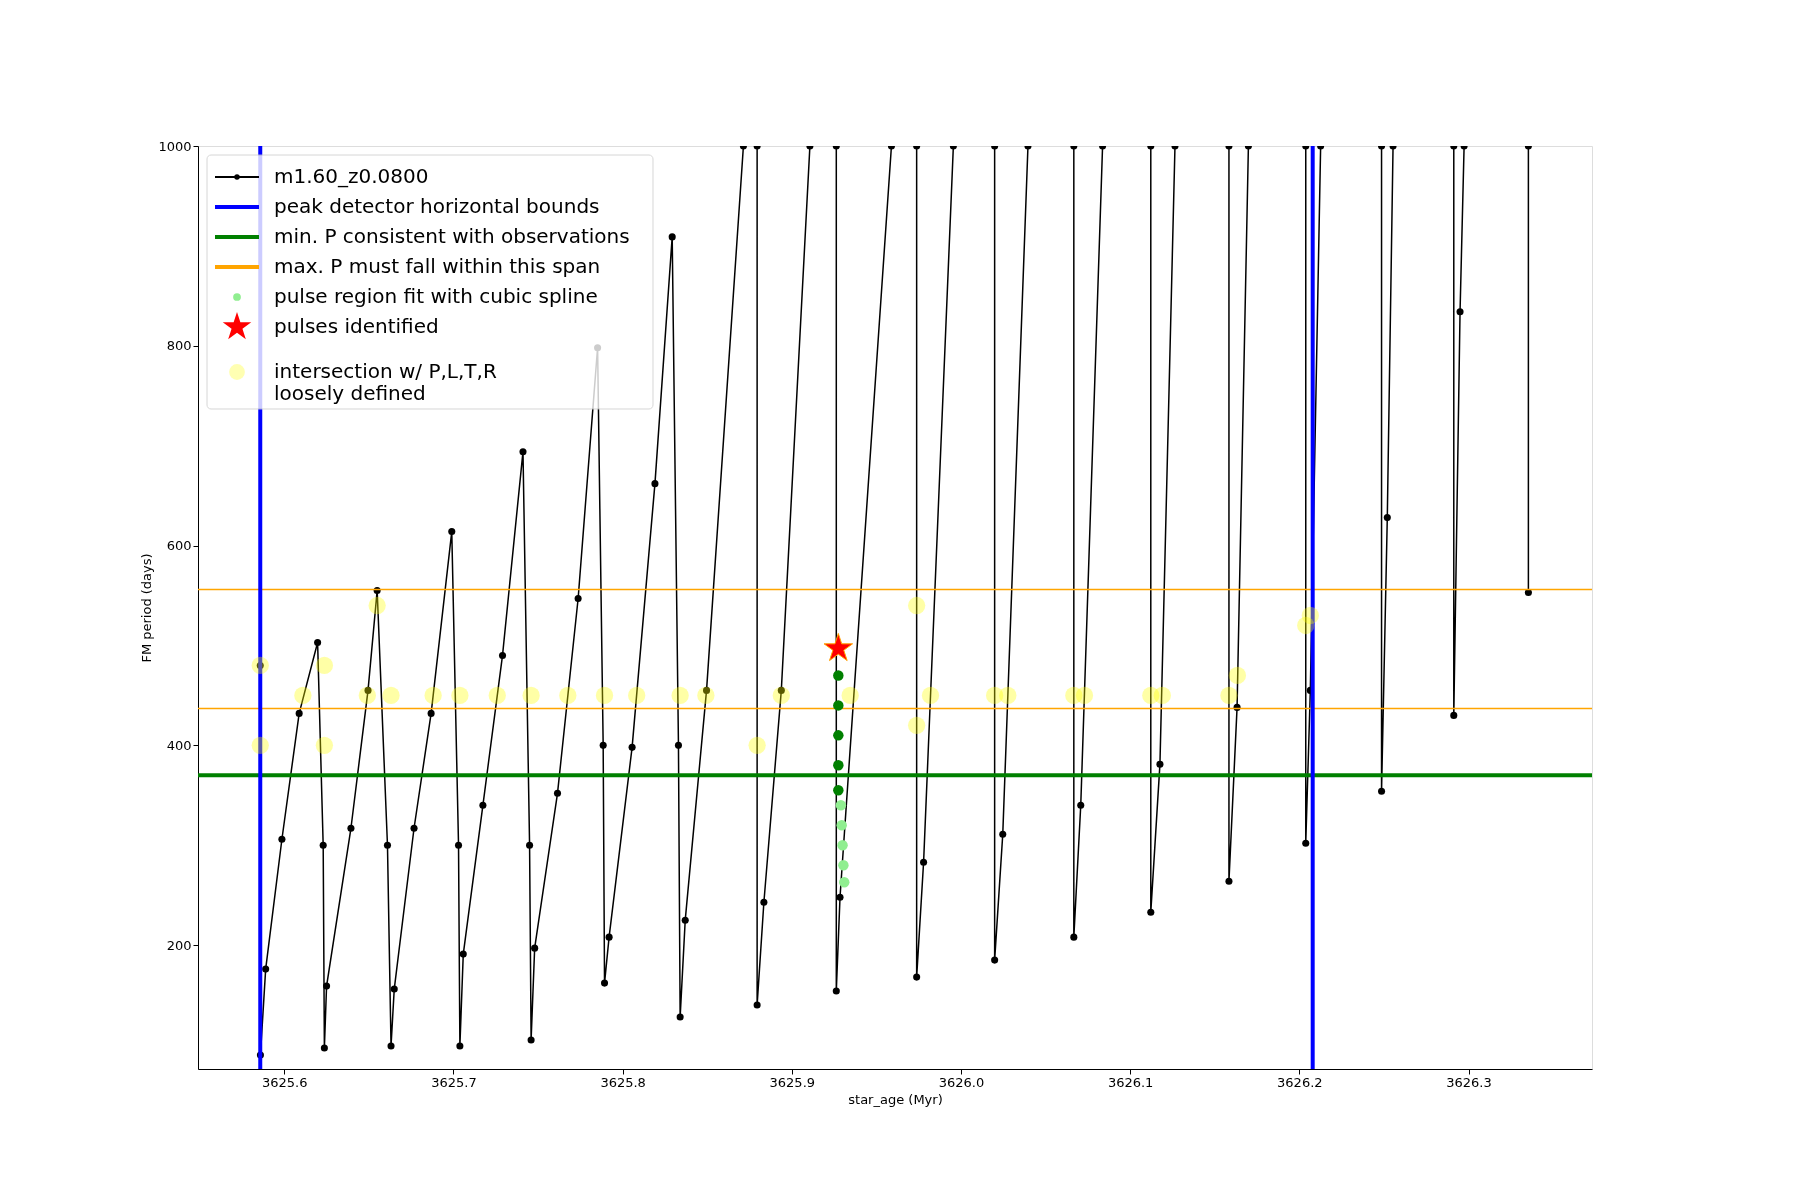 The width and height of the screenshot is (1800, 1200). Describe the element at coordinates (179, 945) in the screenshot. I see `y-tick-label: 200` at that location.